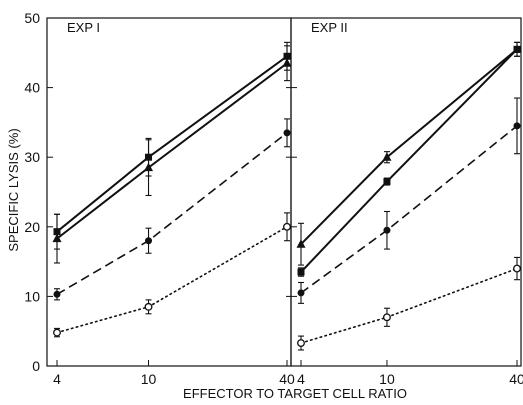 Image resolution: width=523 pixels, height=405 pixels. Describe the element at coordinates (32, 296) in the screenshot. I see `y-tick-label: 10` at that location.